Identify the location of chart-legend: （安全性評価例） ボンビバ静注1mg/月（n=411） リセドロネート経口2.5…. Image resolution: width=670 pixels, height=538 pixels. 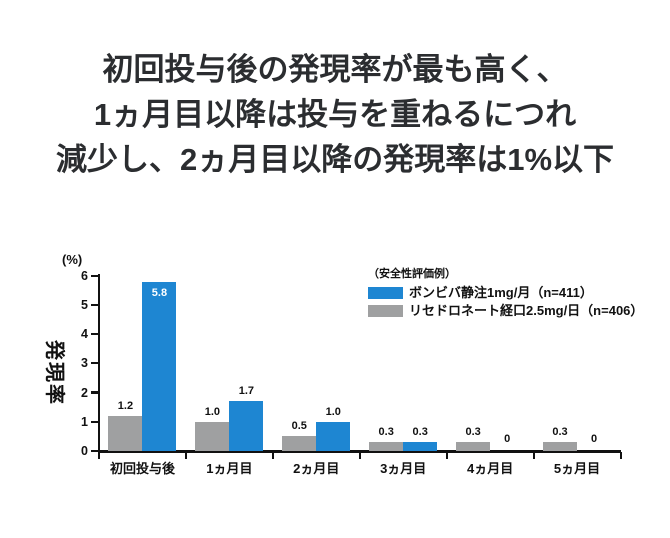
(505, 293).